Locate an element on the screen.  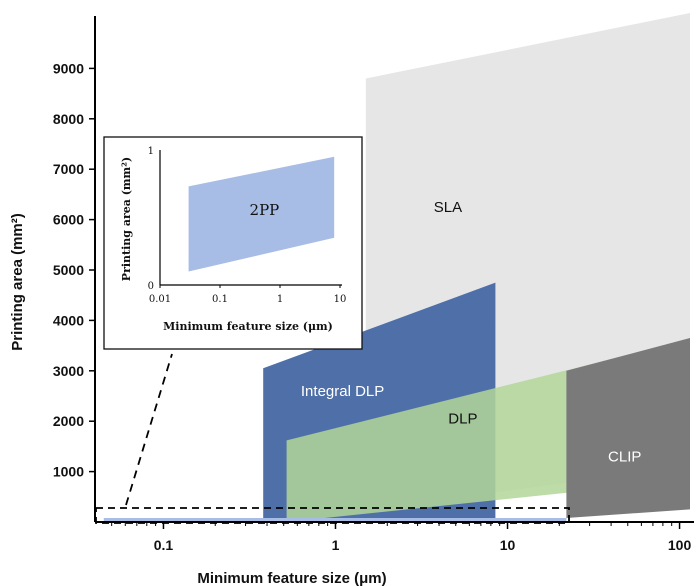
x-tick-label: 1 is located at coordinates (336, 545).